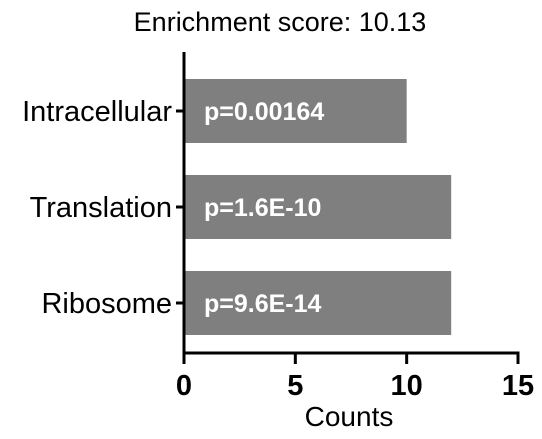  I want to click on x-tick-label: 15, so click(518, 386).